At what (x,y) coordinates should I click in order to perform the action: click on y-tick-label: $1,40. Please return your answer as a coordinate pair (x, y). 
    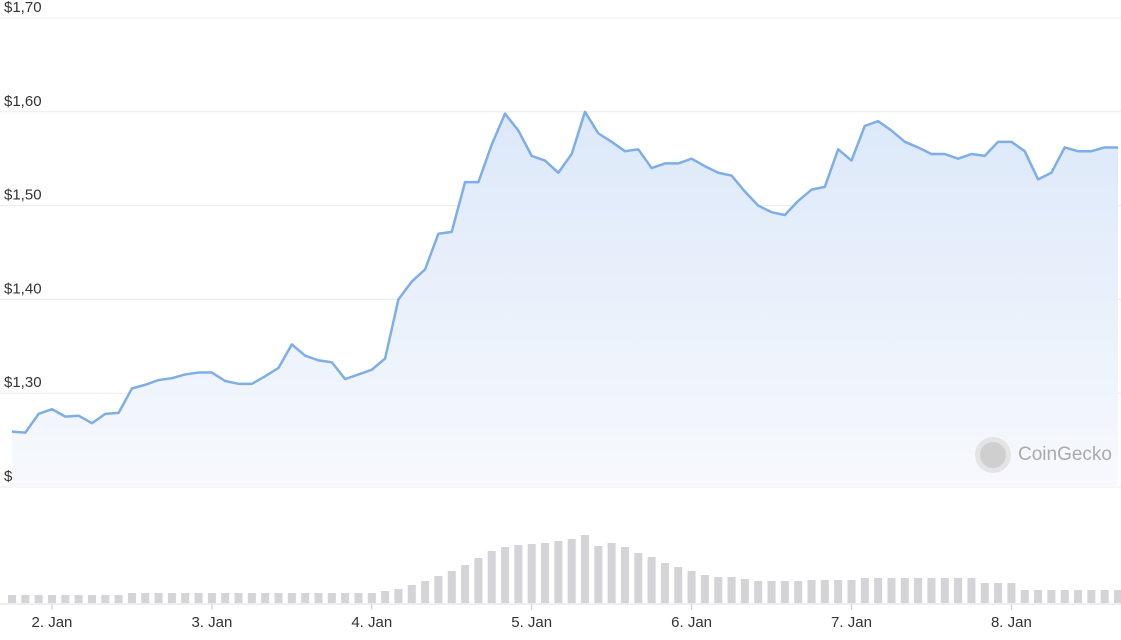
    Looking at the image, I should click on (23, 288).